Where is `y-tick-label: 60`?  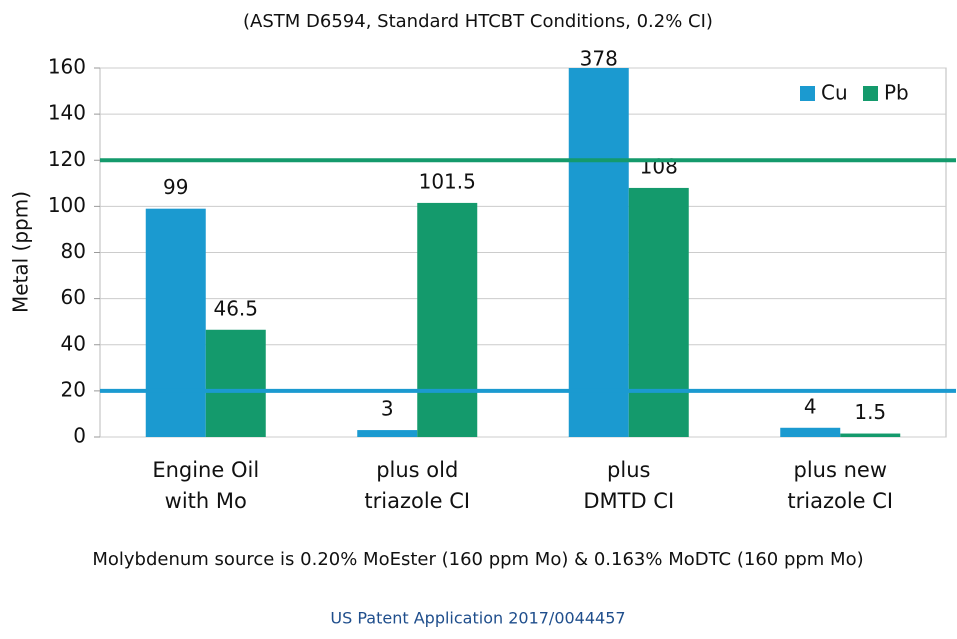
y-tick-label: 60 is located at coordinates (73, 297).